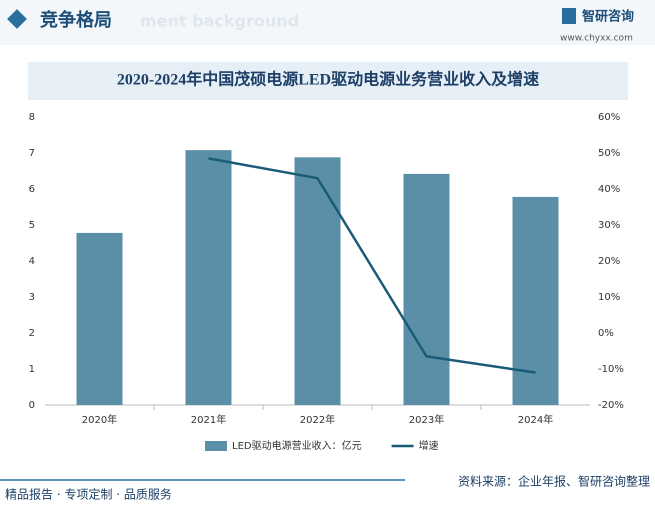 The width and height of the screenshot is (655, 505). I want to click on legend-label: LED驱动电源营业收入：亿元, so click(297, 445).